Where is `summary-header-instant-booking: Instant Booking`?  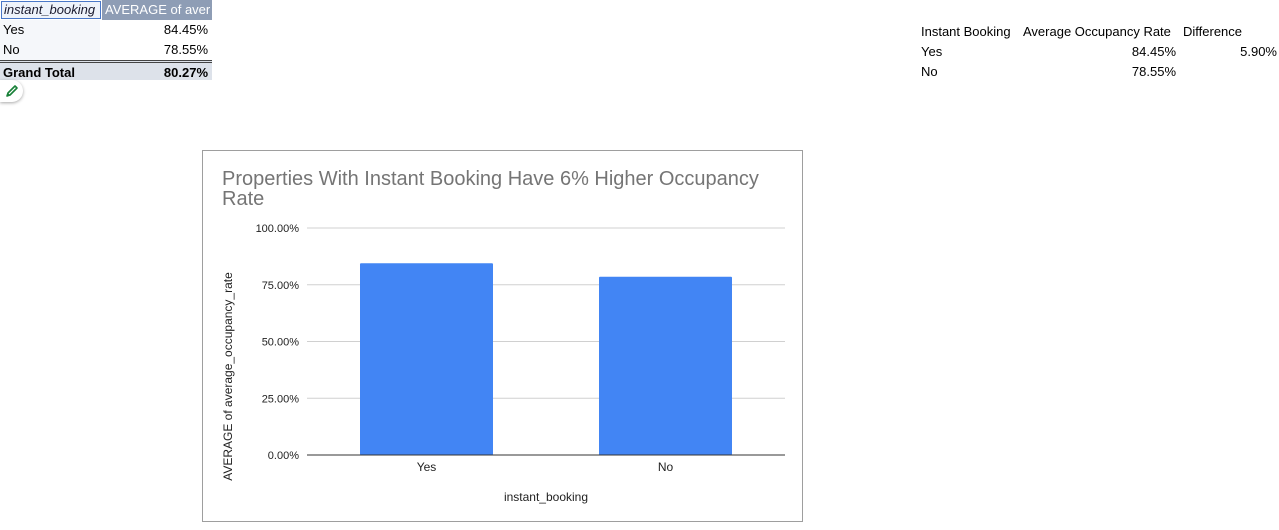 summary-header-instant-booking: Instant Booking is located at coordinates (966, 31).